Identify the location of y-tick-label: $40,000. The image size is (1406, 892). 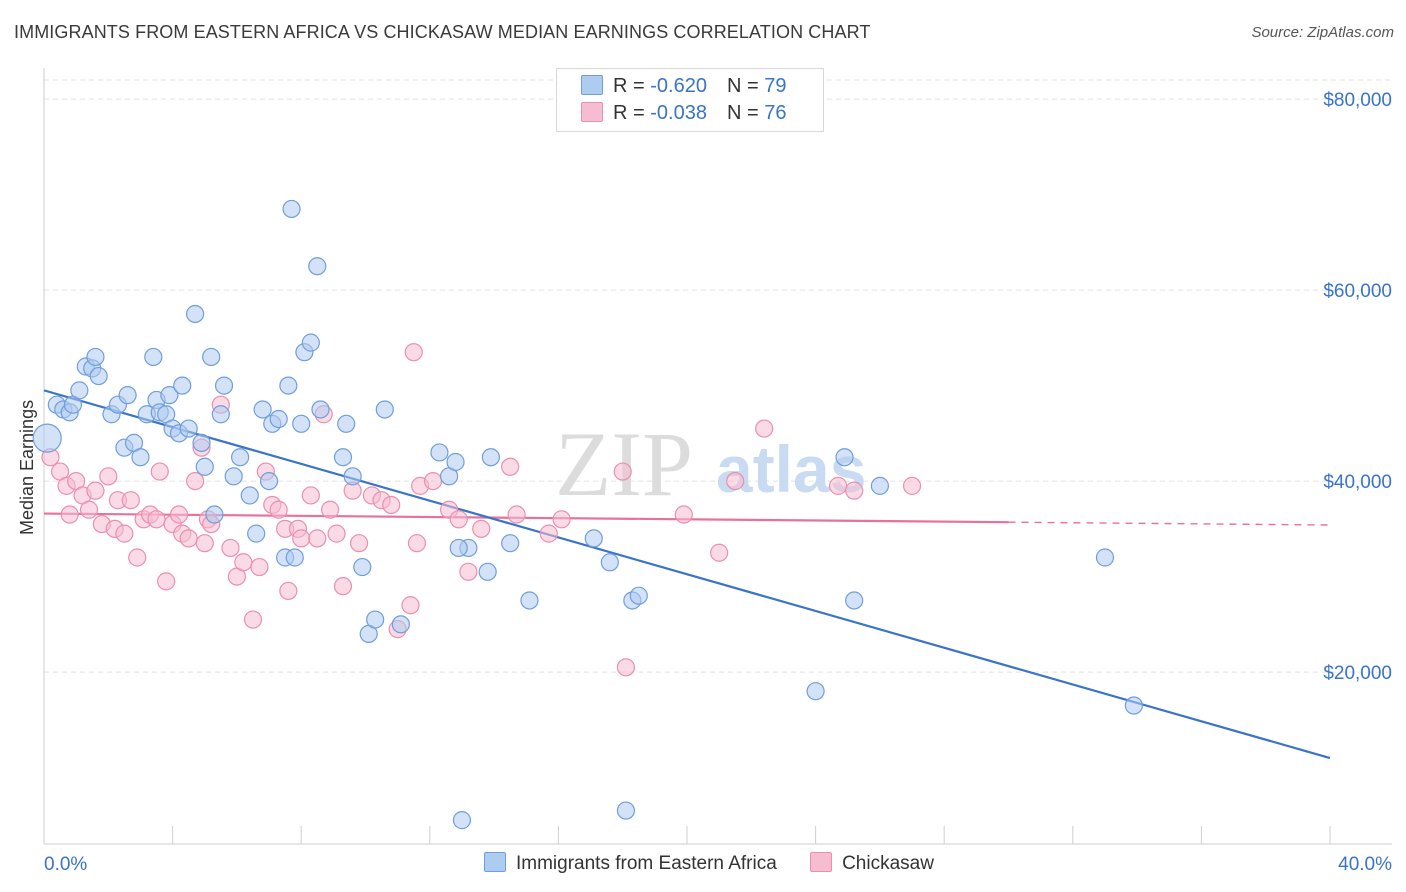
(1357, 482).